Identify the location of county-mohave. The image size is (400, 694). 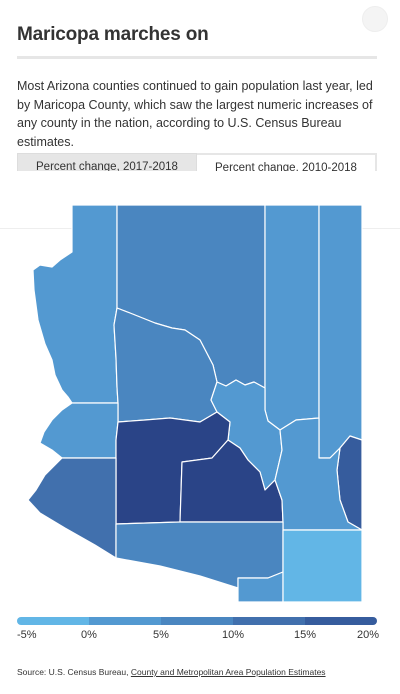
(75, 304).